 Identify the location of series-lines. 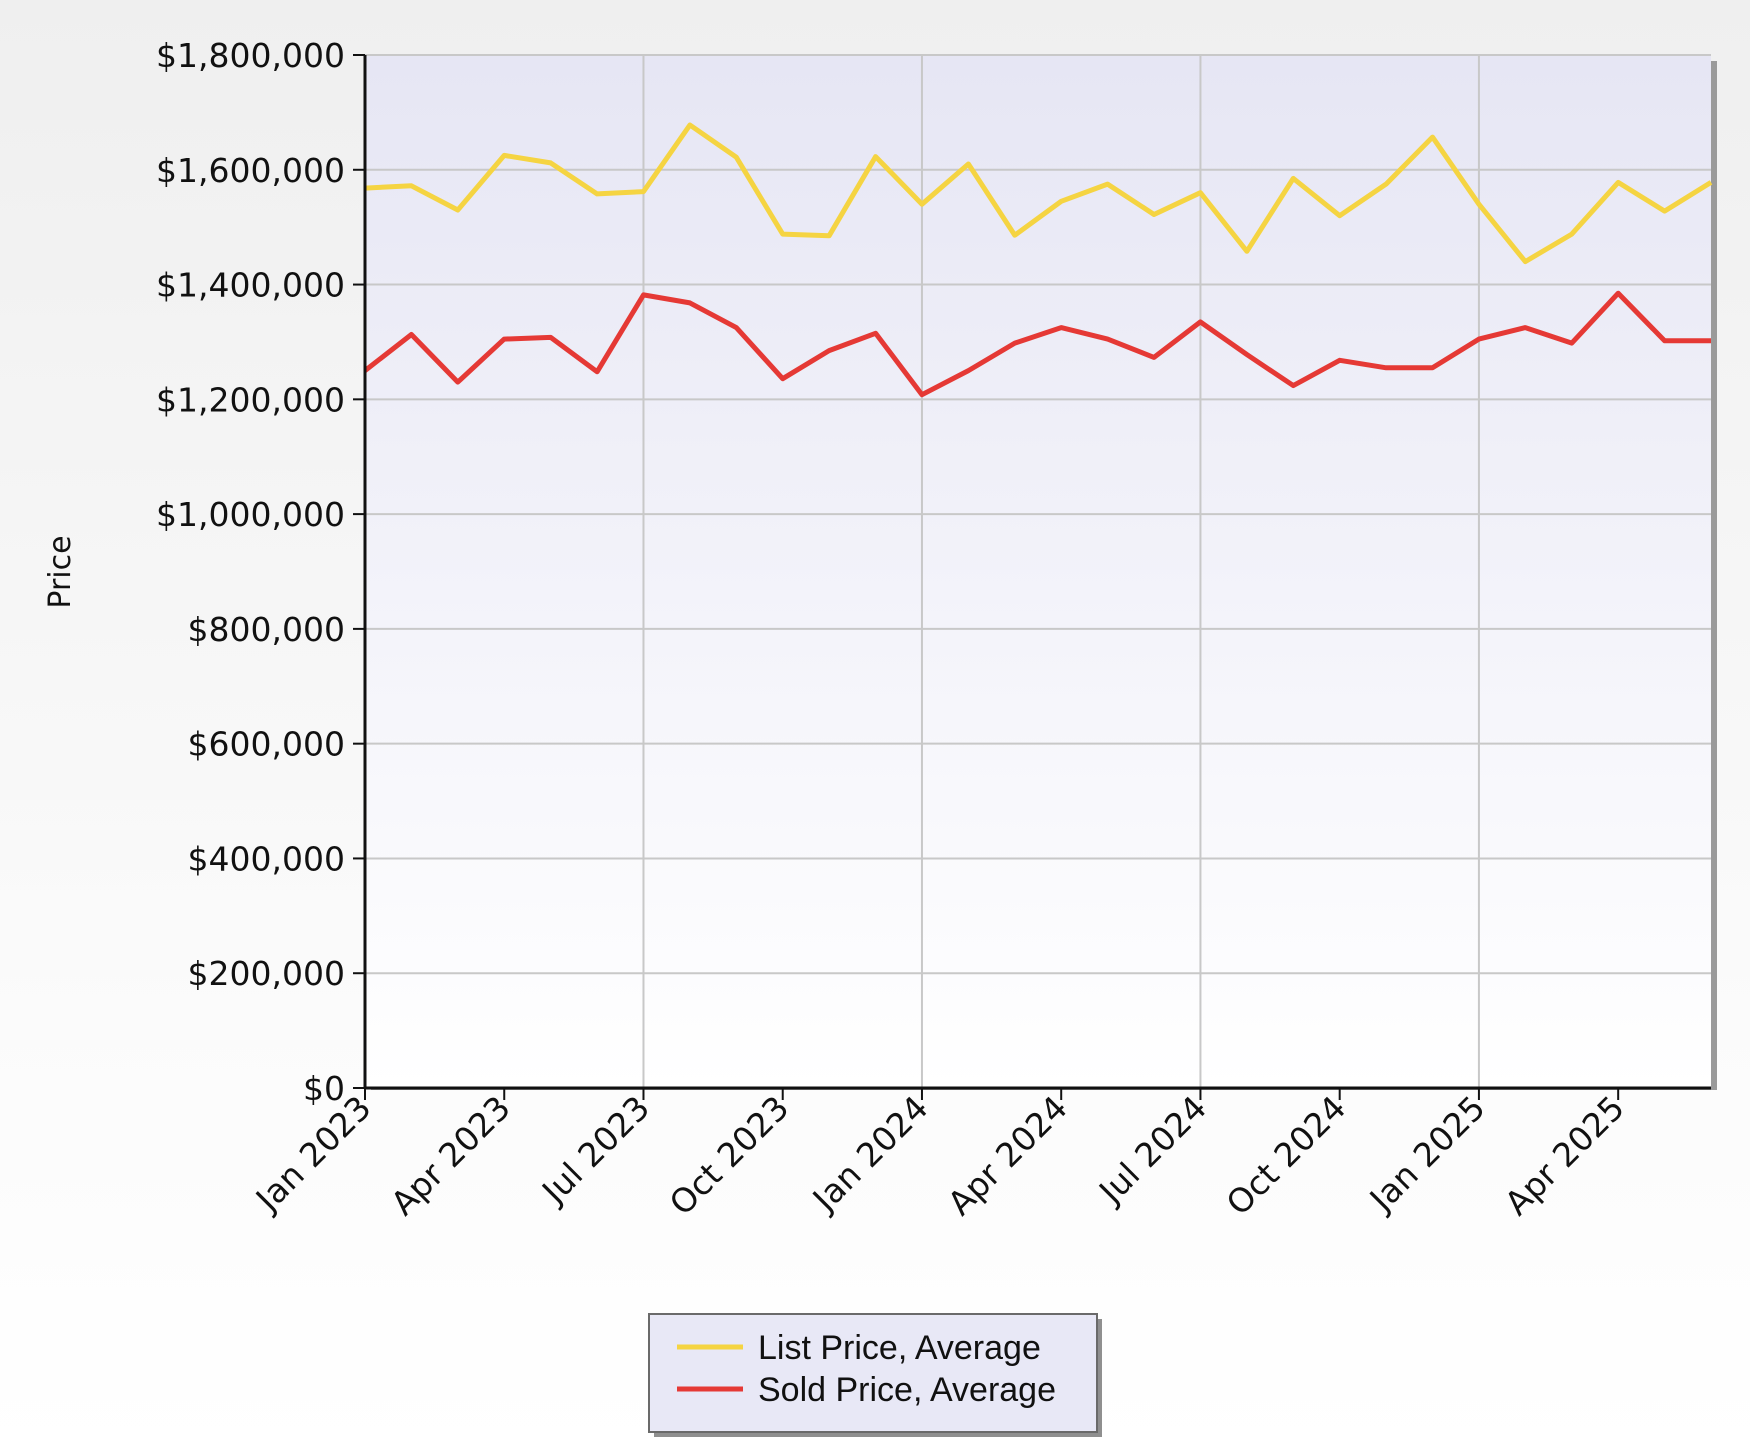
(1038, 260).